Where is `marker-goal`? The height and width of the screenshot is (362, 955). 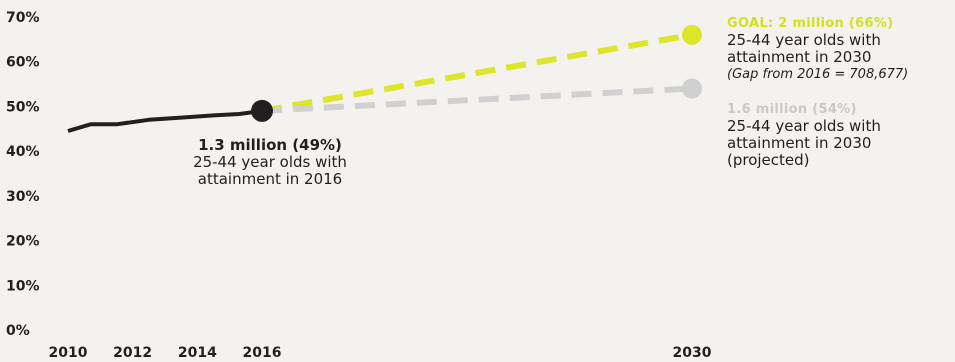
marker-goal is located at coordinates (692, 34).